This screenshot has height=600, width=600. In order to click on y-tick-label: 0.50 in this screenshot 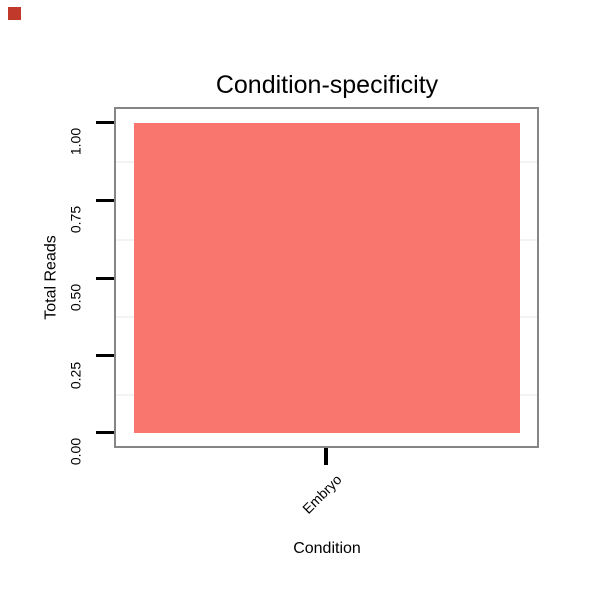, I will do `click(75, 297)`.